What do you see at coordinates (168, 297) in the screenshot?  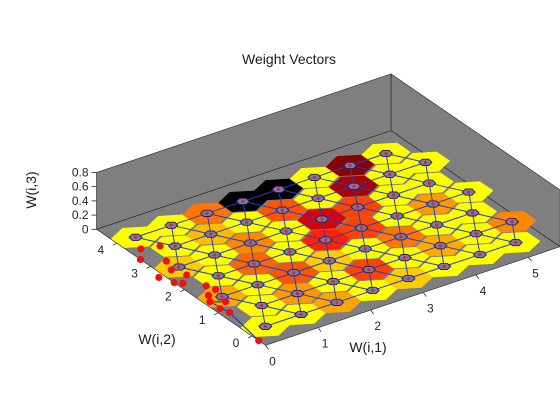 I see `y-tick-label: 2` at bounding box center [168, 297].